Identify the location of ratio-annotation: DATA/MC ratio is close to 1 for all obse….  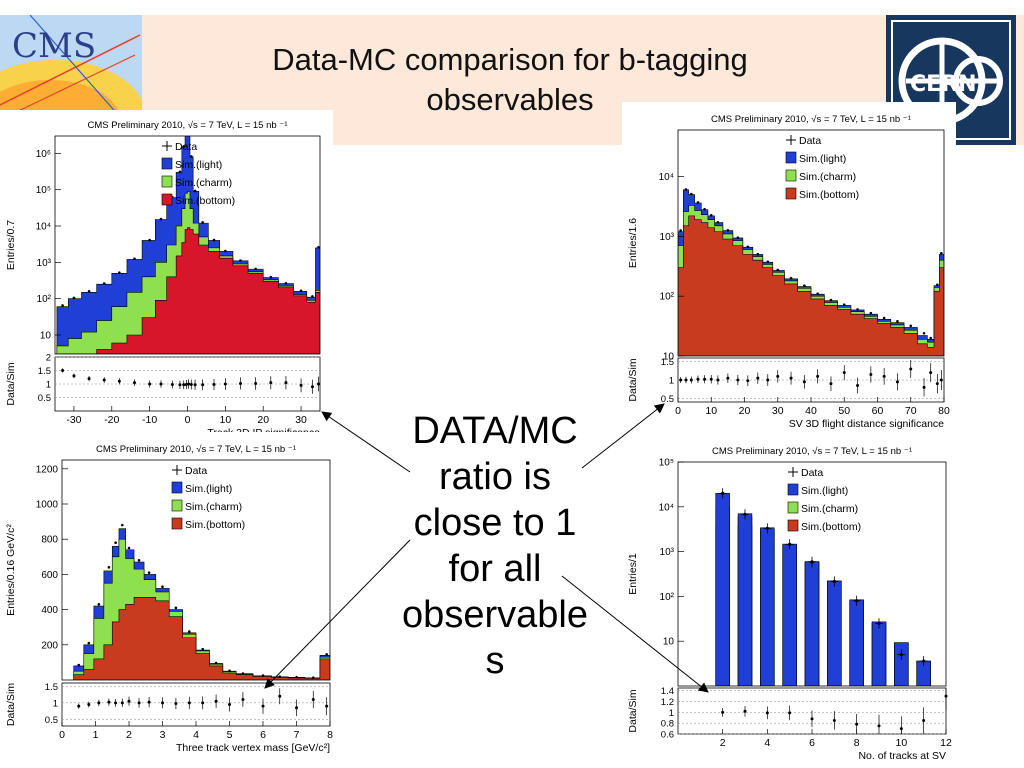
(495, 546).